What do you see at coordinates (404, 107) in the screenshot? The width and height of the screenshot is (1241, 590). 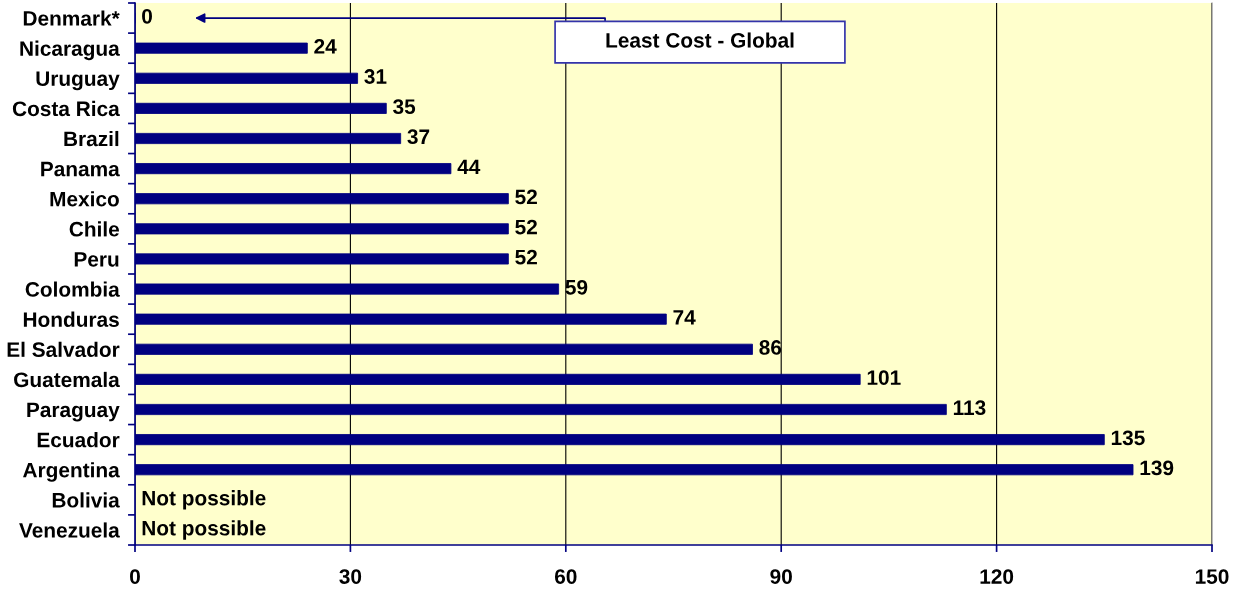 I see `data-label: 35` at bounding box center [404, 107].